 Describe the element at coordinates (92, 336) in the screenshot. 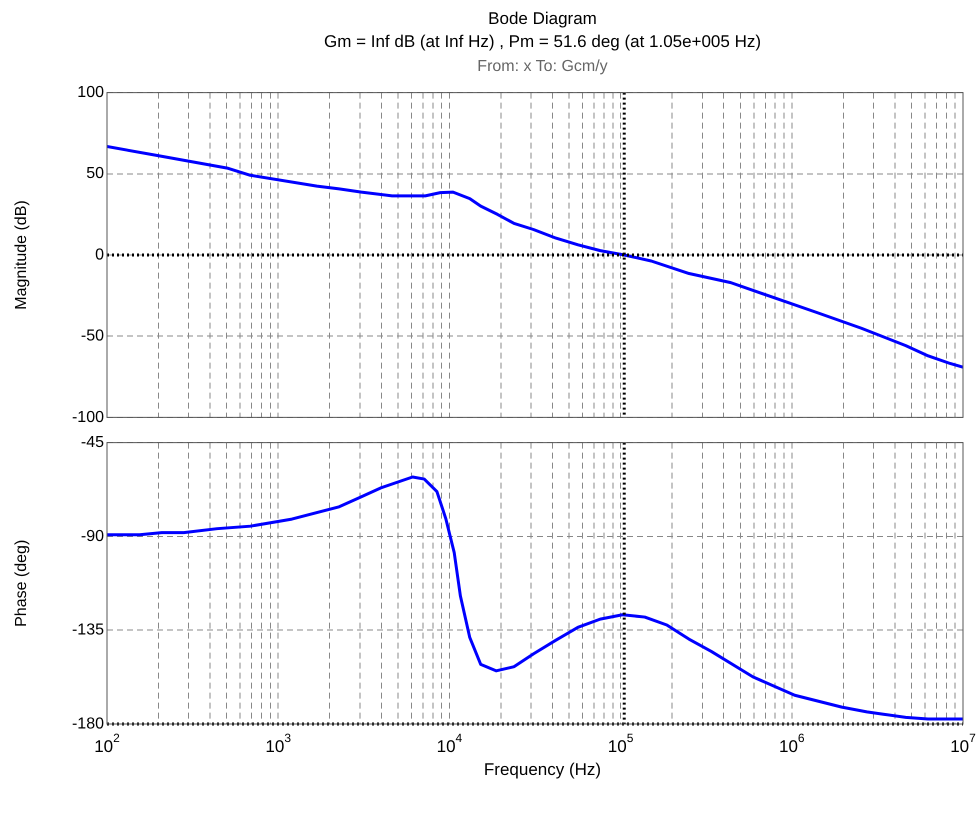

I see `y-tick-label: -50` at that location.